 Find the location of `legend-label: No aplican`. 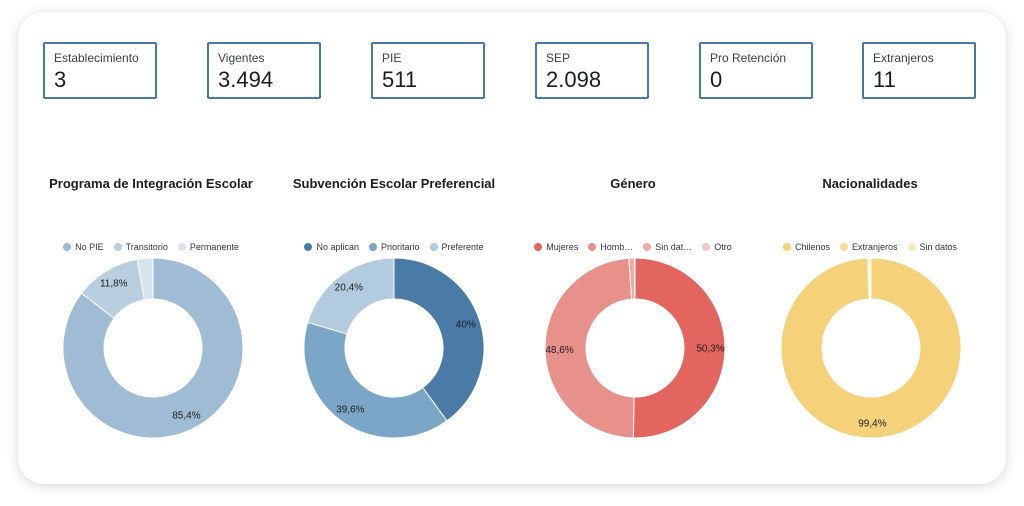

legend-label: No aplican is located at coordinates (337, 247).